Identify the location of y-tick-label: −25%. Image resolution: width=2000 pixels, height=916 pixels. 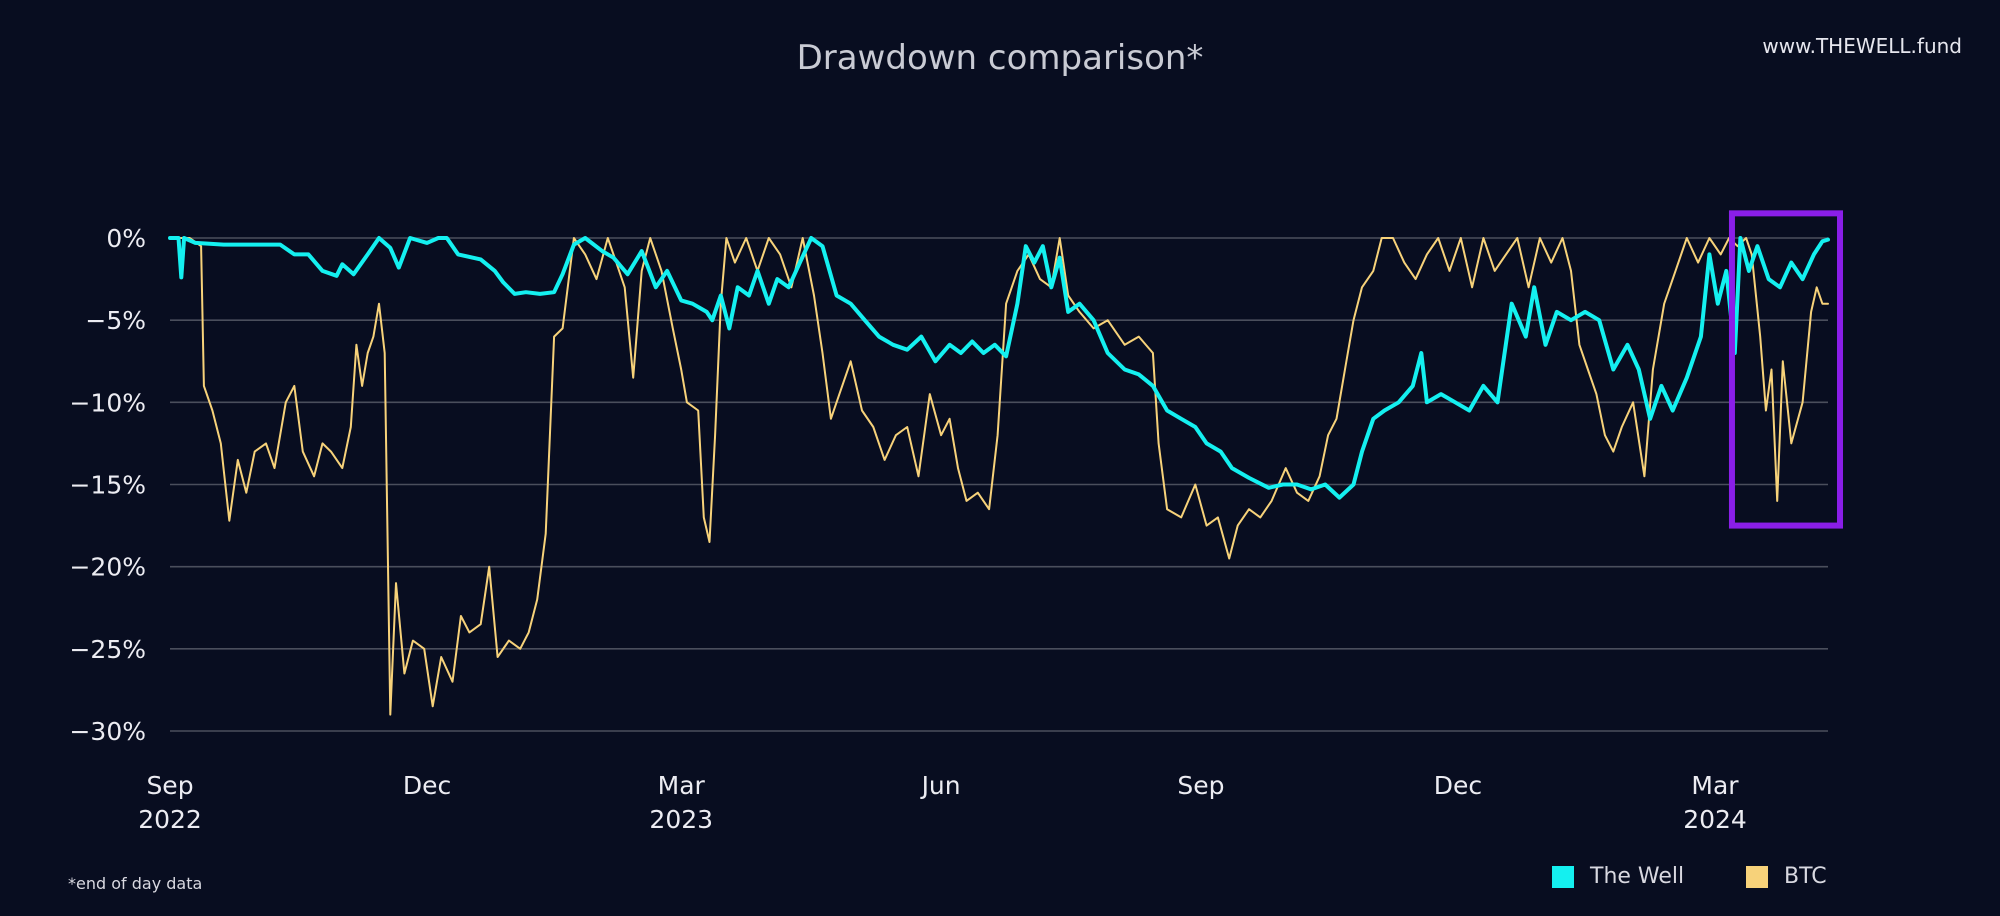
(107, 649).